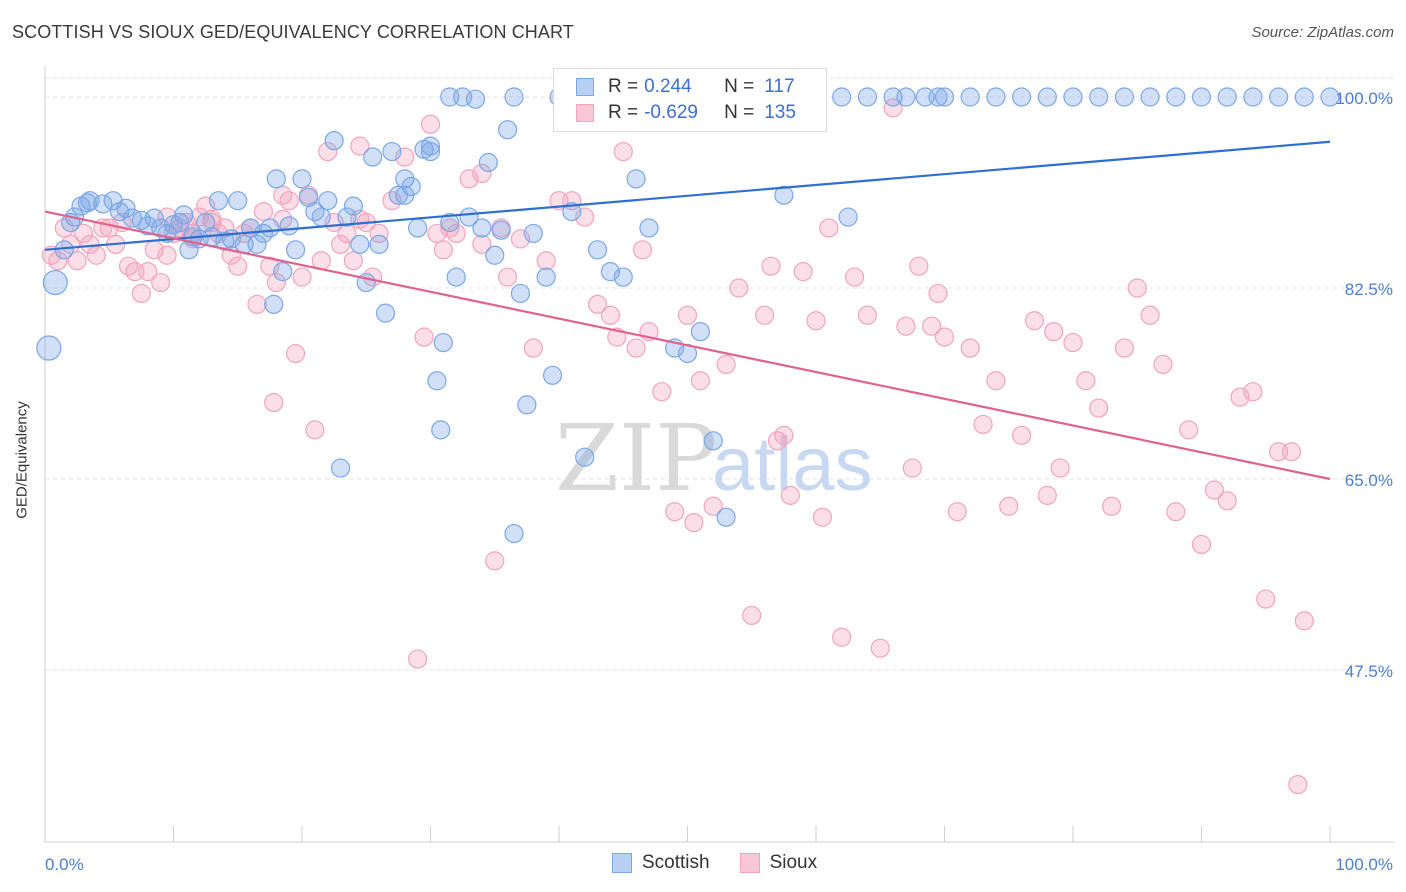 The width and height of the screenshot is (1406, 892). Describe the element at coordinates (636, 458) in the screenshot. I see `watermark-zip: ZIP` at that location.